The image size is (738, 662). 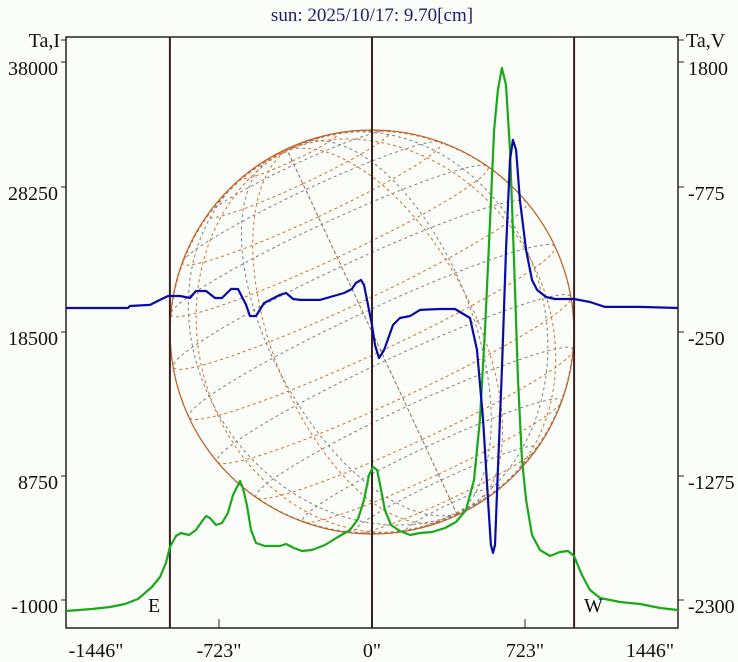 I want to click on y-tick-label-right: -2300, so click(x=711, y=607).